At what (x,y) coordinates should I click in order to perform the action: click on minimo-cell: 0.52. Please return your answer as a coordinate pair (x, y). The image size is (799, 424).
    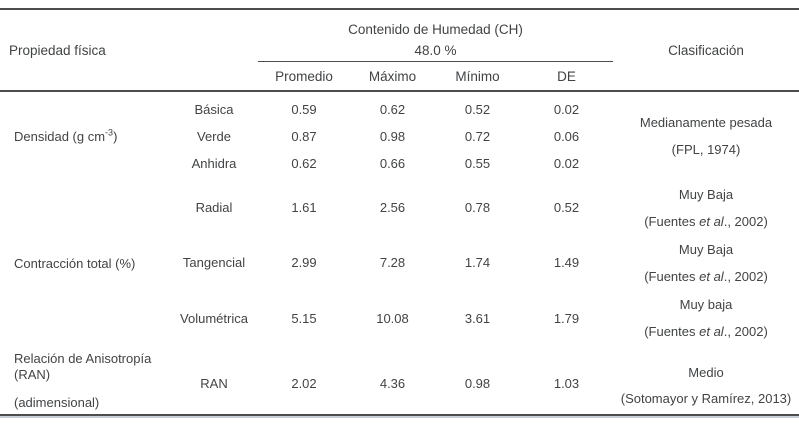
    Looking at the image, I should click on (477, 109).